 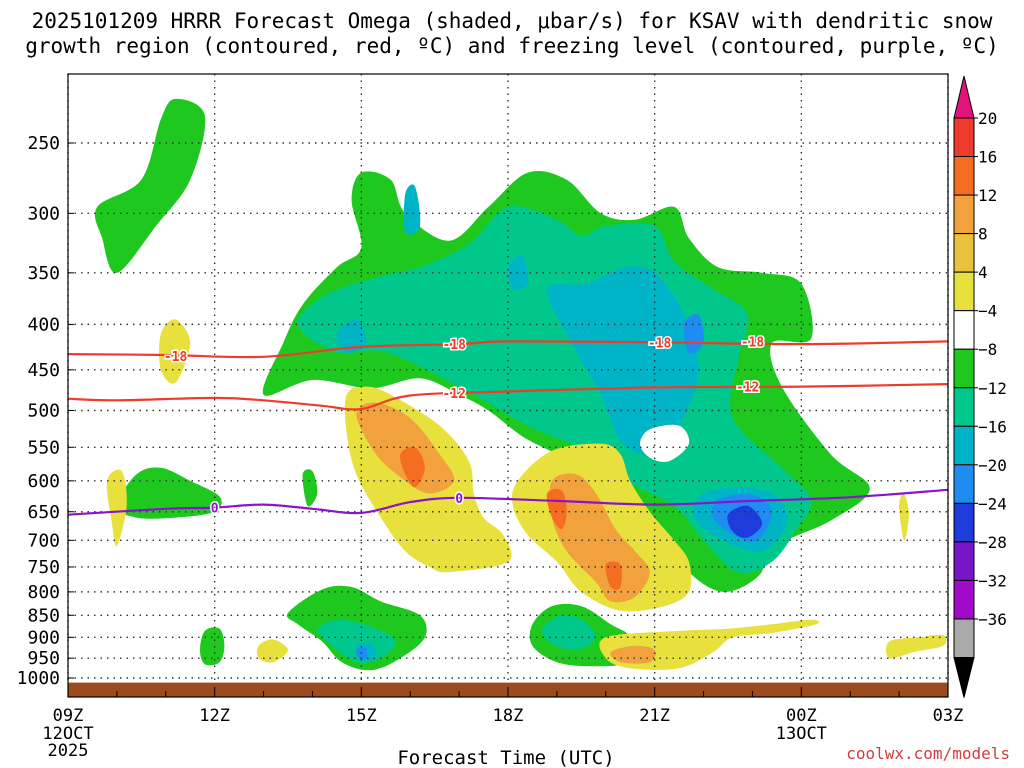 I want to click on x-tick-label-21Z: 21Z, so click(x=654, y=716).